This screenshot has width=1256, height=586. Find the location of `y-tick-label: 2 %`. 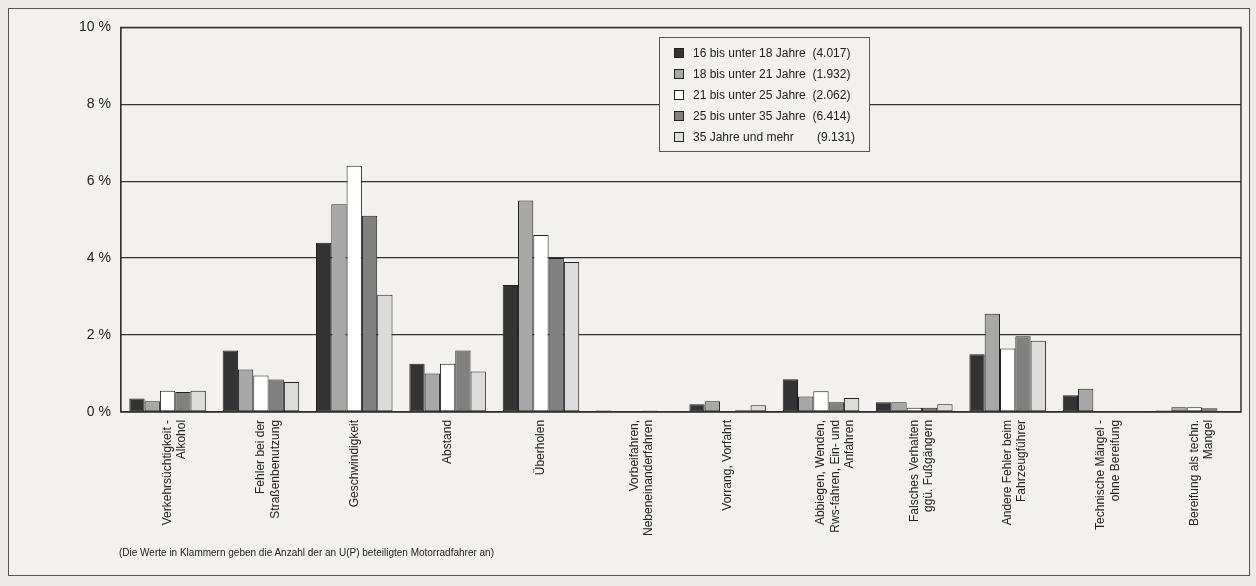

y-tick-label: 2 % is located at coordinates (98, 333).